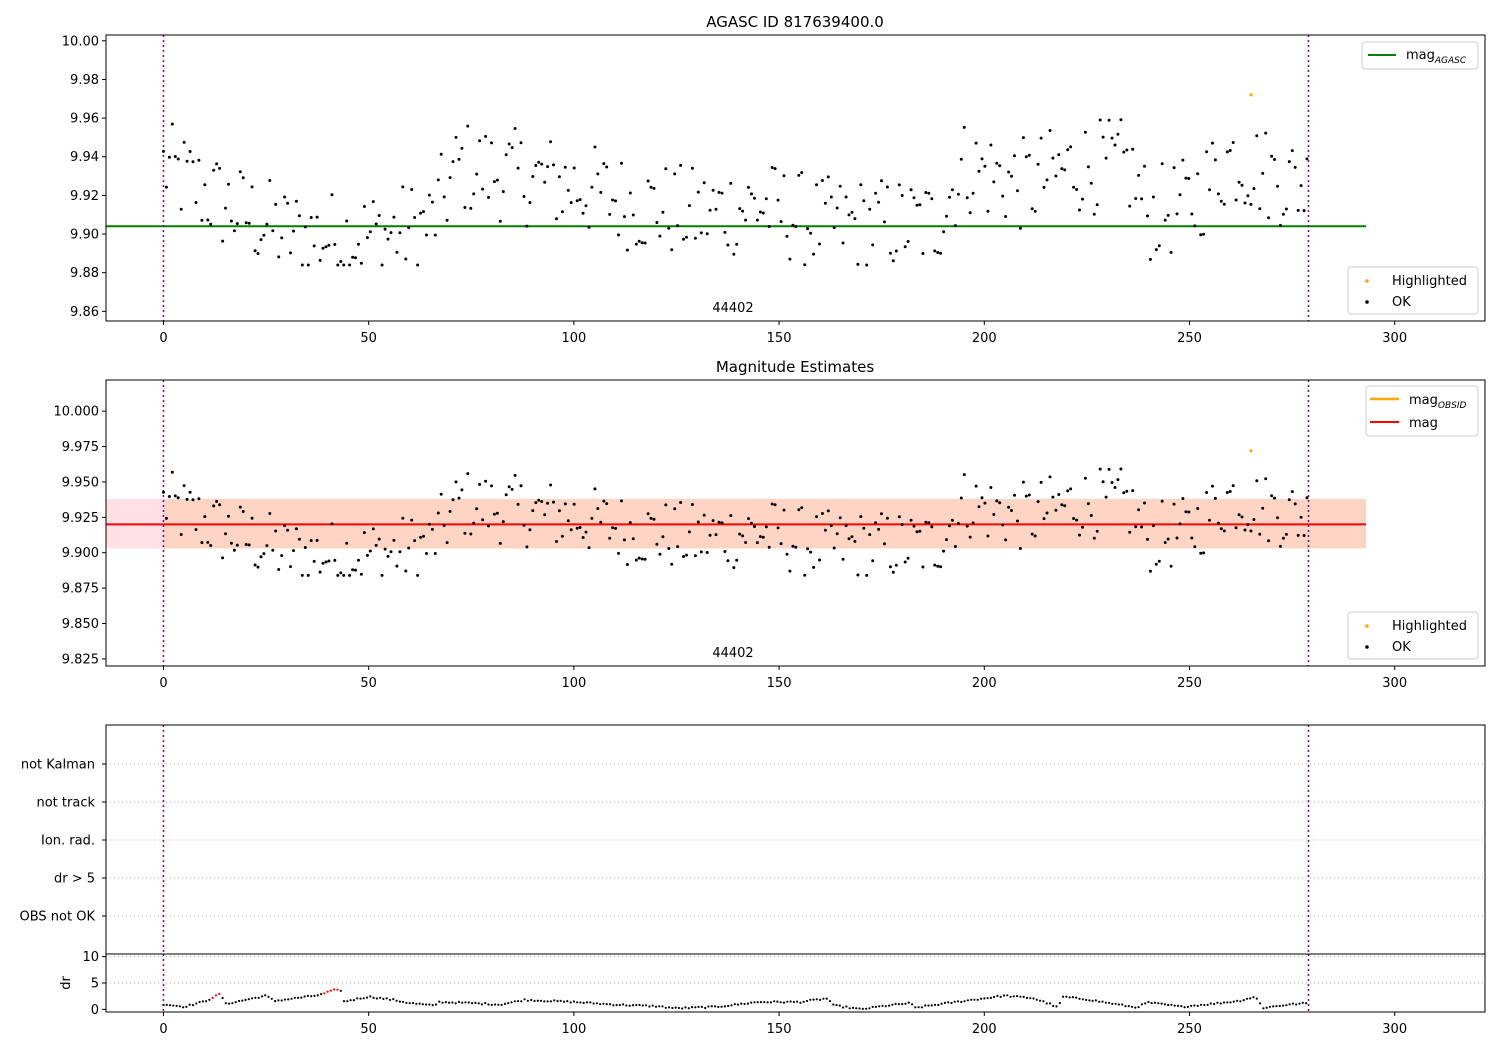  What do you see at coordinates (77, 412) in the screenshot?
I see `y-tick-label: 10.000` at bounding box center [77, 412].